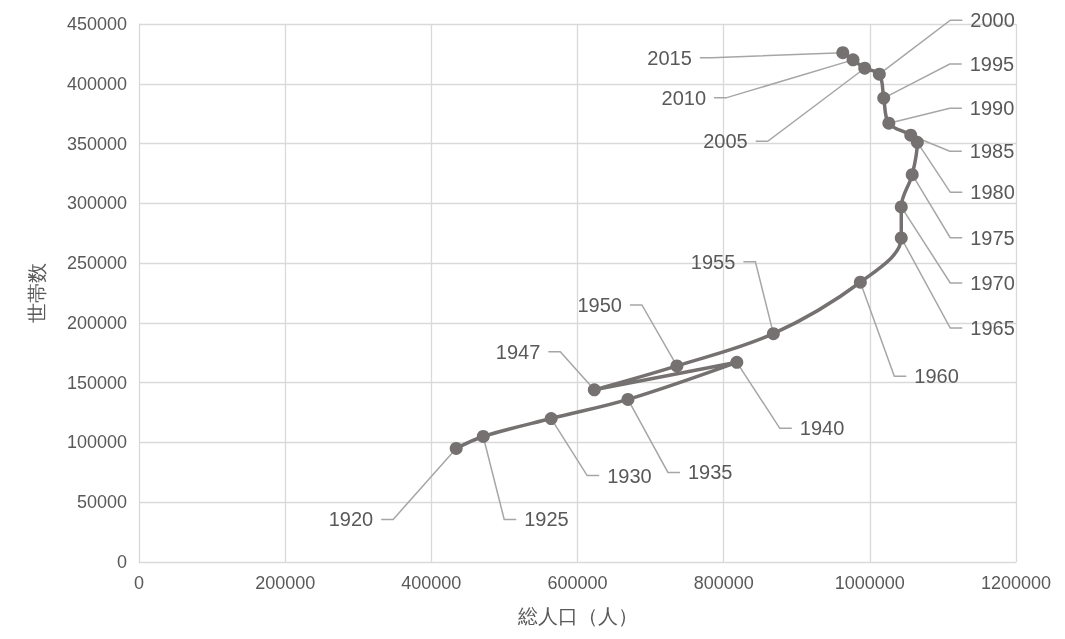 The image size is (1065, 639). I want to click on annotation: 2015, so click(669, 57).